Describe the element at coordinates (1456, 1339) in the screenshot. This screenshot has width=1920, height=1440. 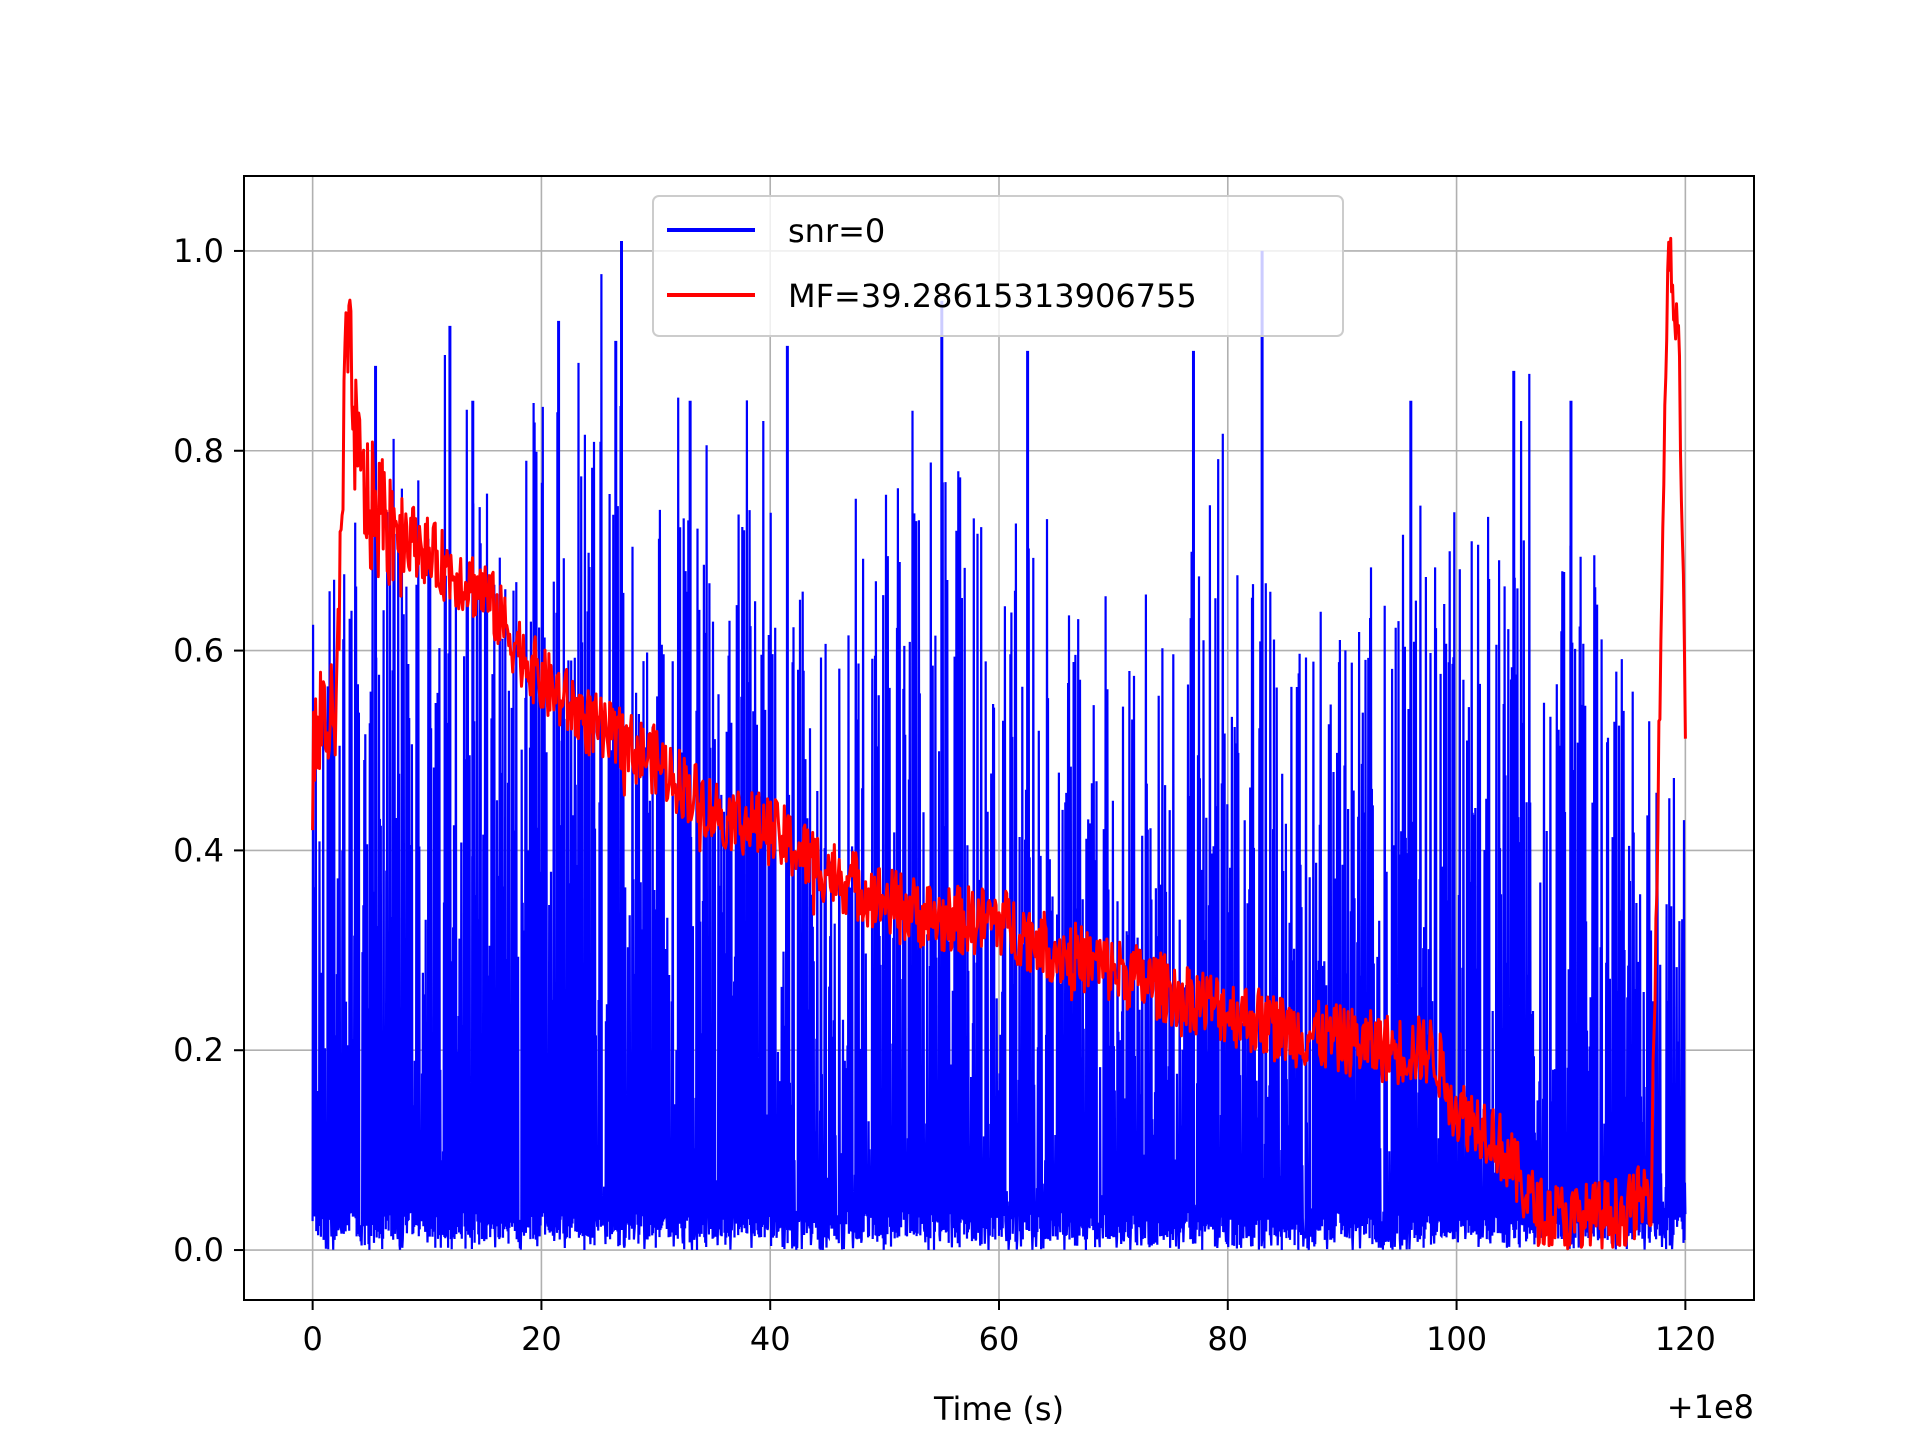
I see `x-tick-label: 100` at that location.